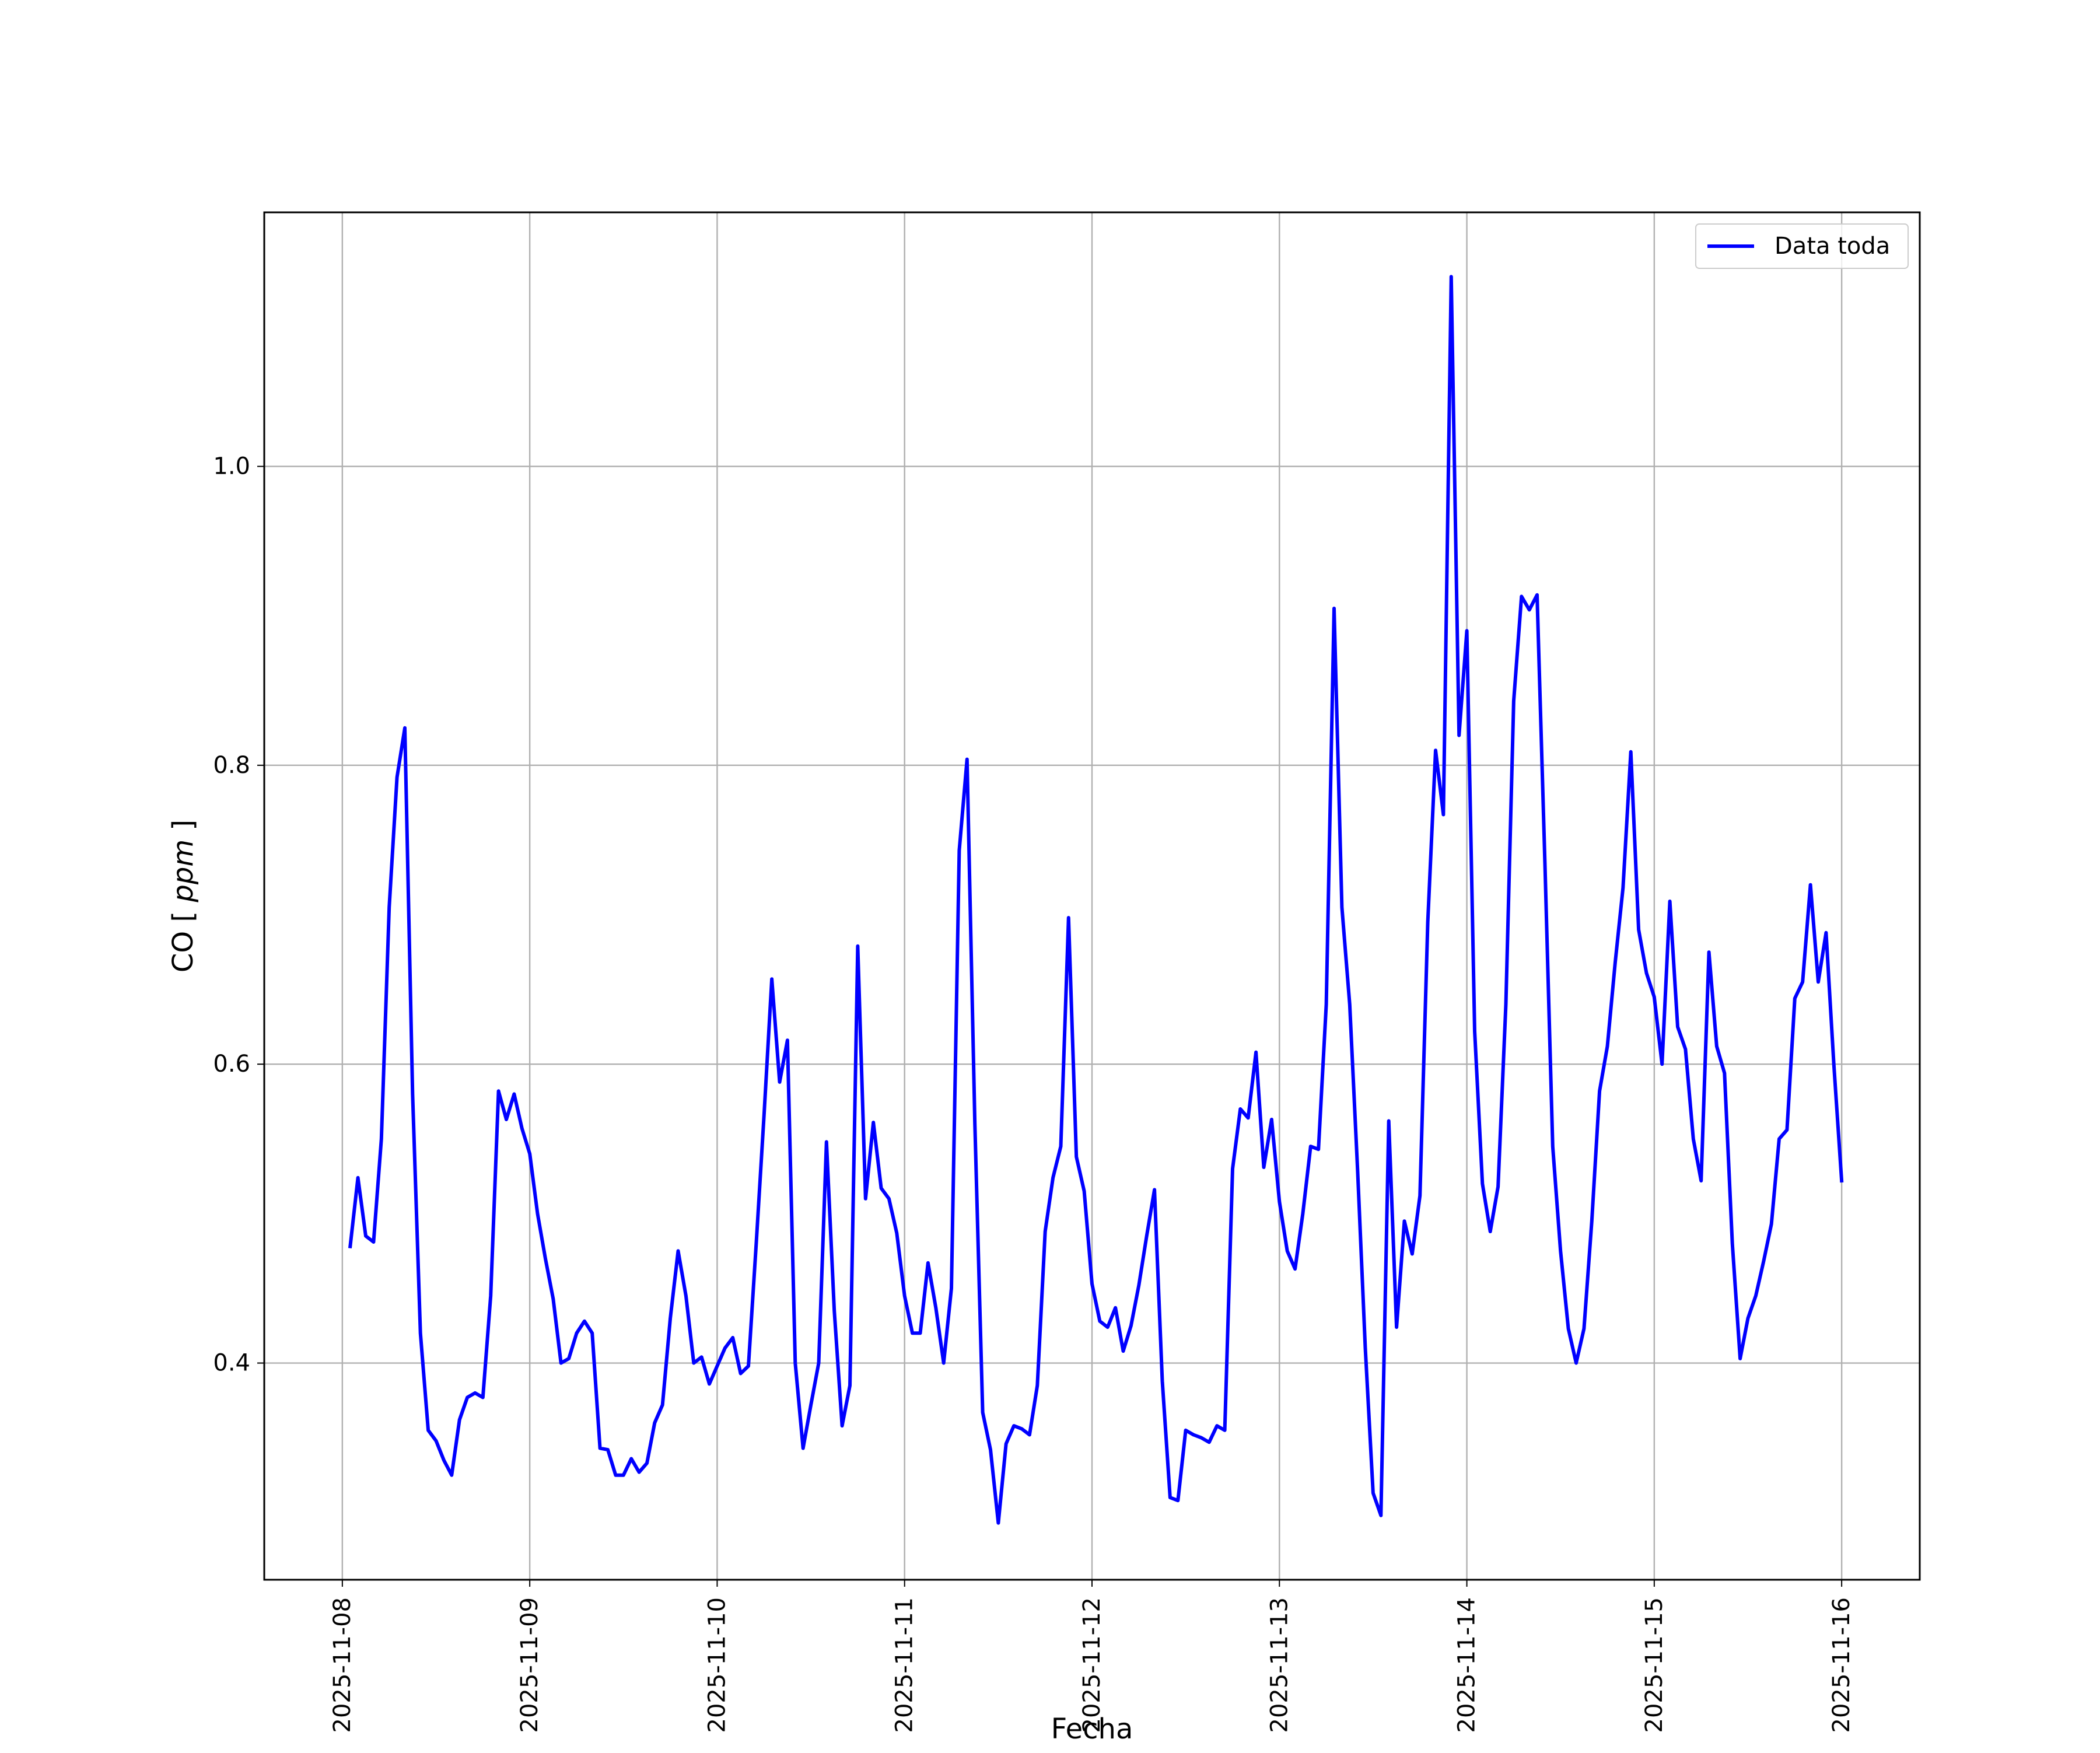  I want to click on x-tick-label: 2025-11-14, so click(1467, 1665).